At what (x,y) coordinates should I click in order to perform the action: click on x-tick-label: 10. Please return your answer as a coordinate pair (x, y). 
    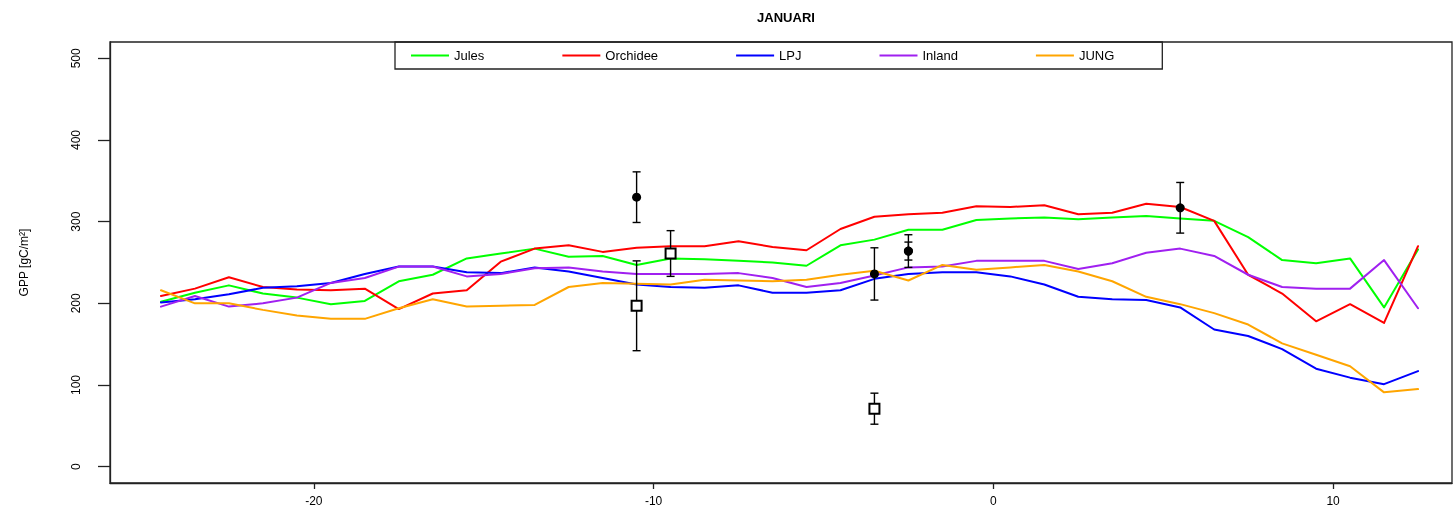
    Looking at the image, I should click on (1333, 501).